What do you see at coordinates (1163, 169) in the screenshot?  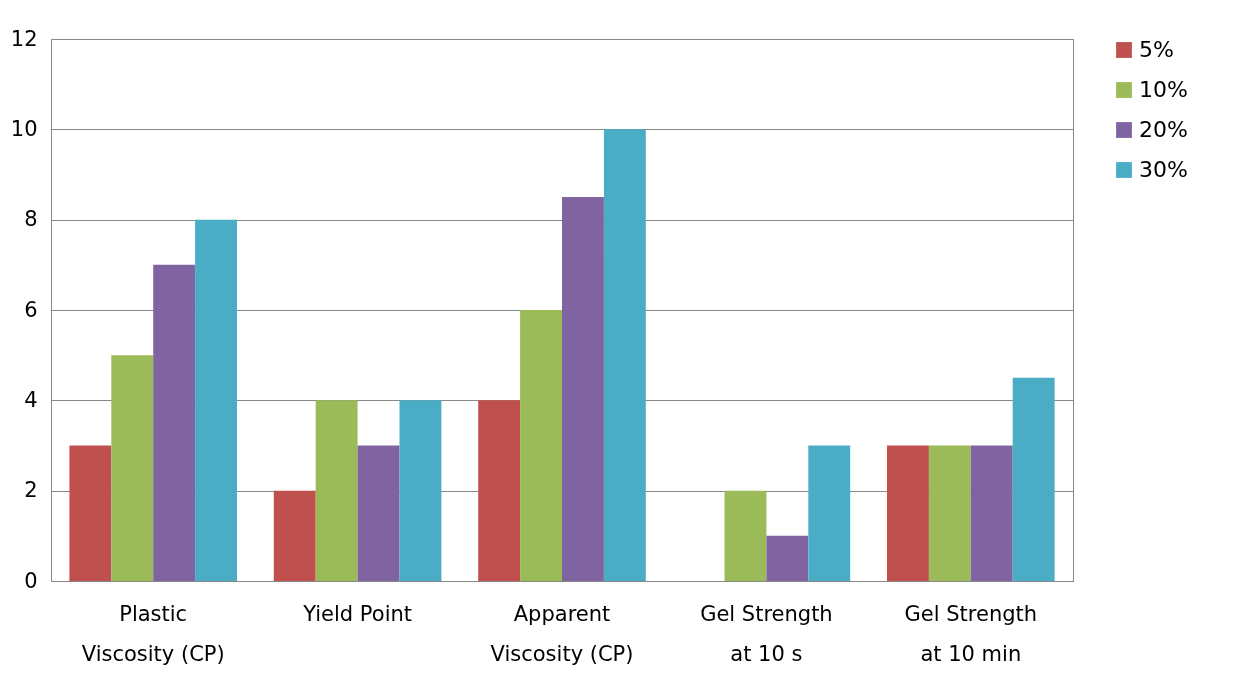 I see `legend-label: 30%` at bounding box center [1163, 169].